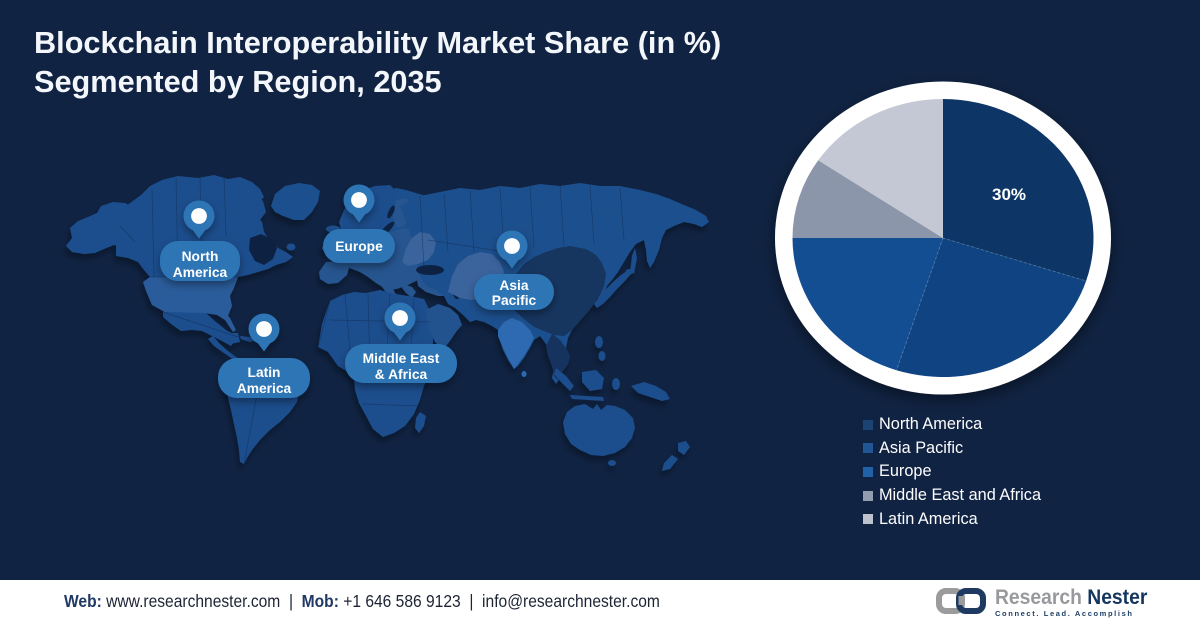  I want to click on svg-text: Middle East, so click(401, 358).